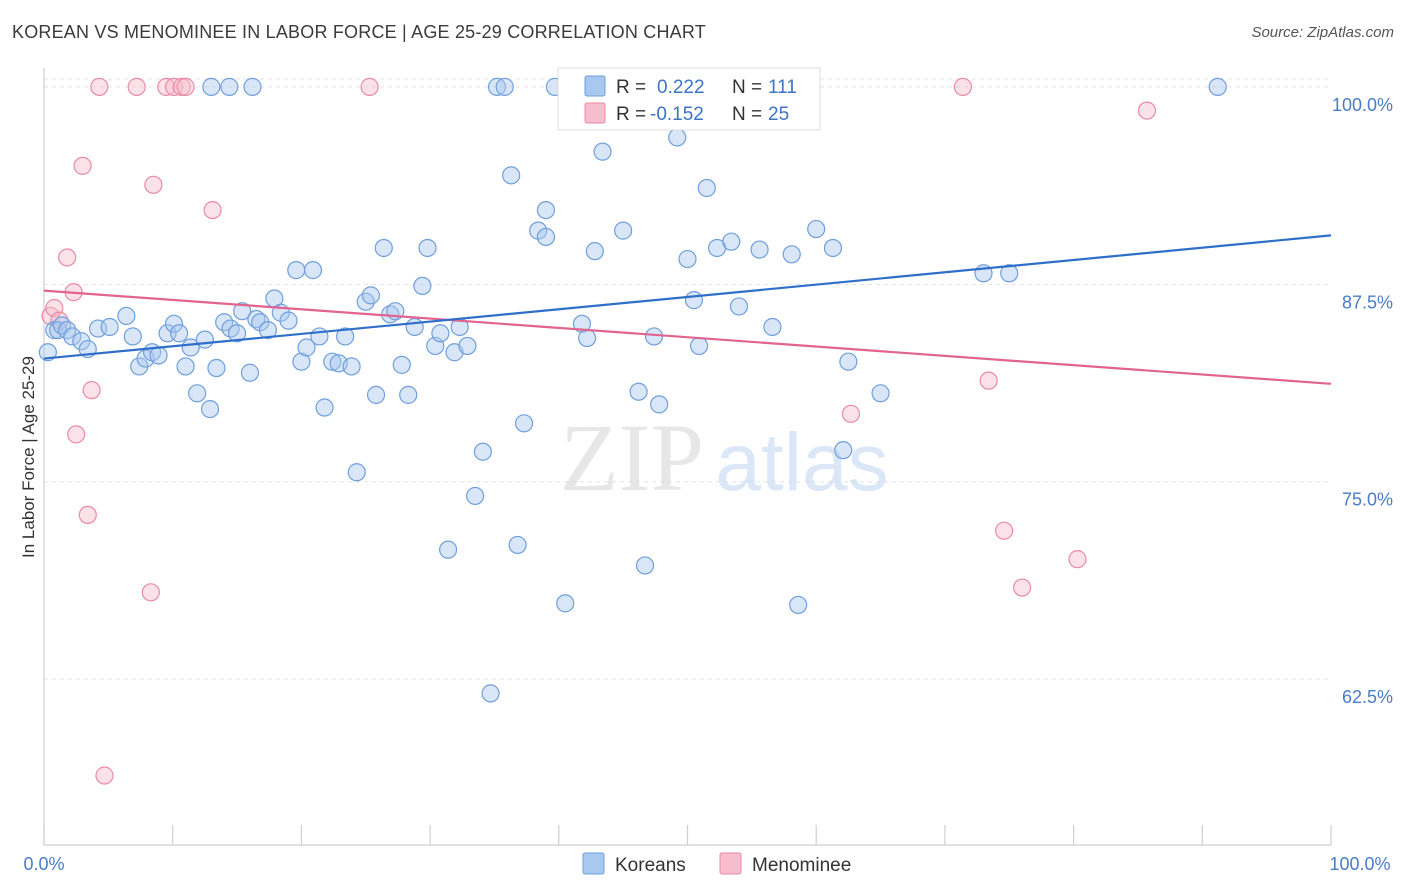 The width and height of the screenshot is (1406, 892). I want to click on legend-menominee-n-label: N =, so click(747, 114).